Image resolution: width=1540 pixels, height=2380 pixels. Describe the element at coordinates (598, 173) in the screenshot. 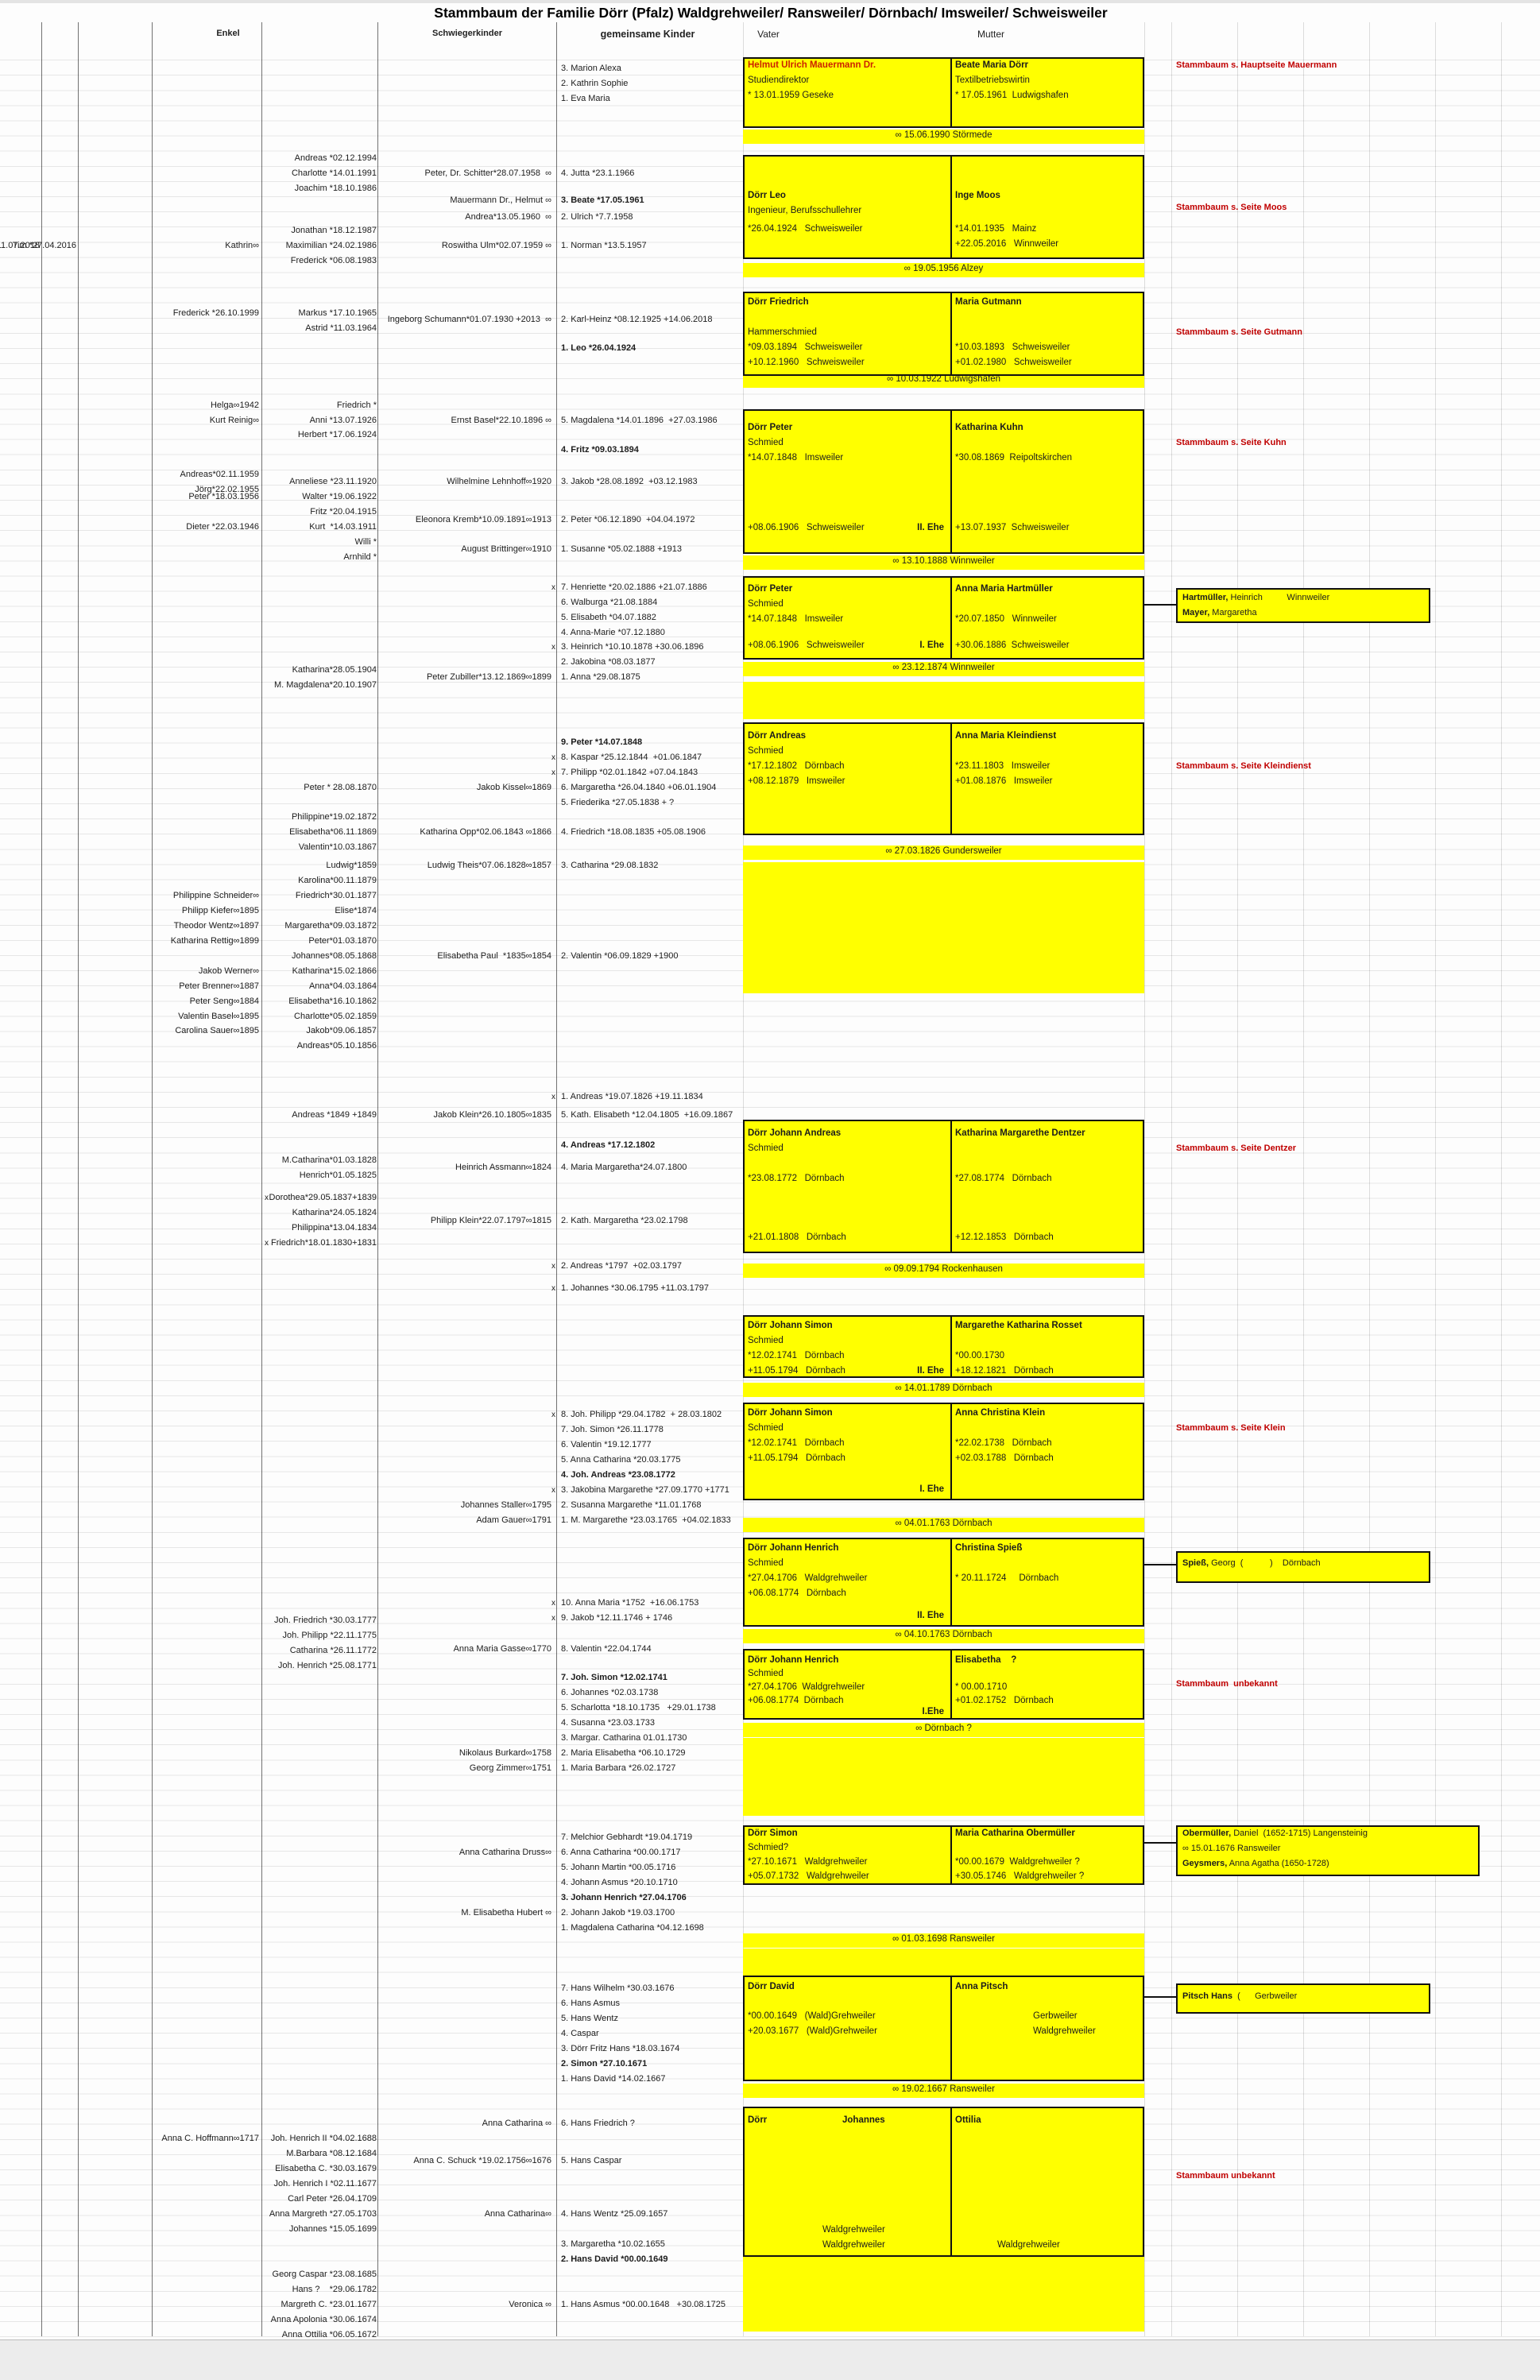

I see `person-cell: 4. Jutta *23.1.1966` at that location.